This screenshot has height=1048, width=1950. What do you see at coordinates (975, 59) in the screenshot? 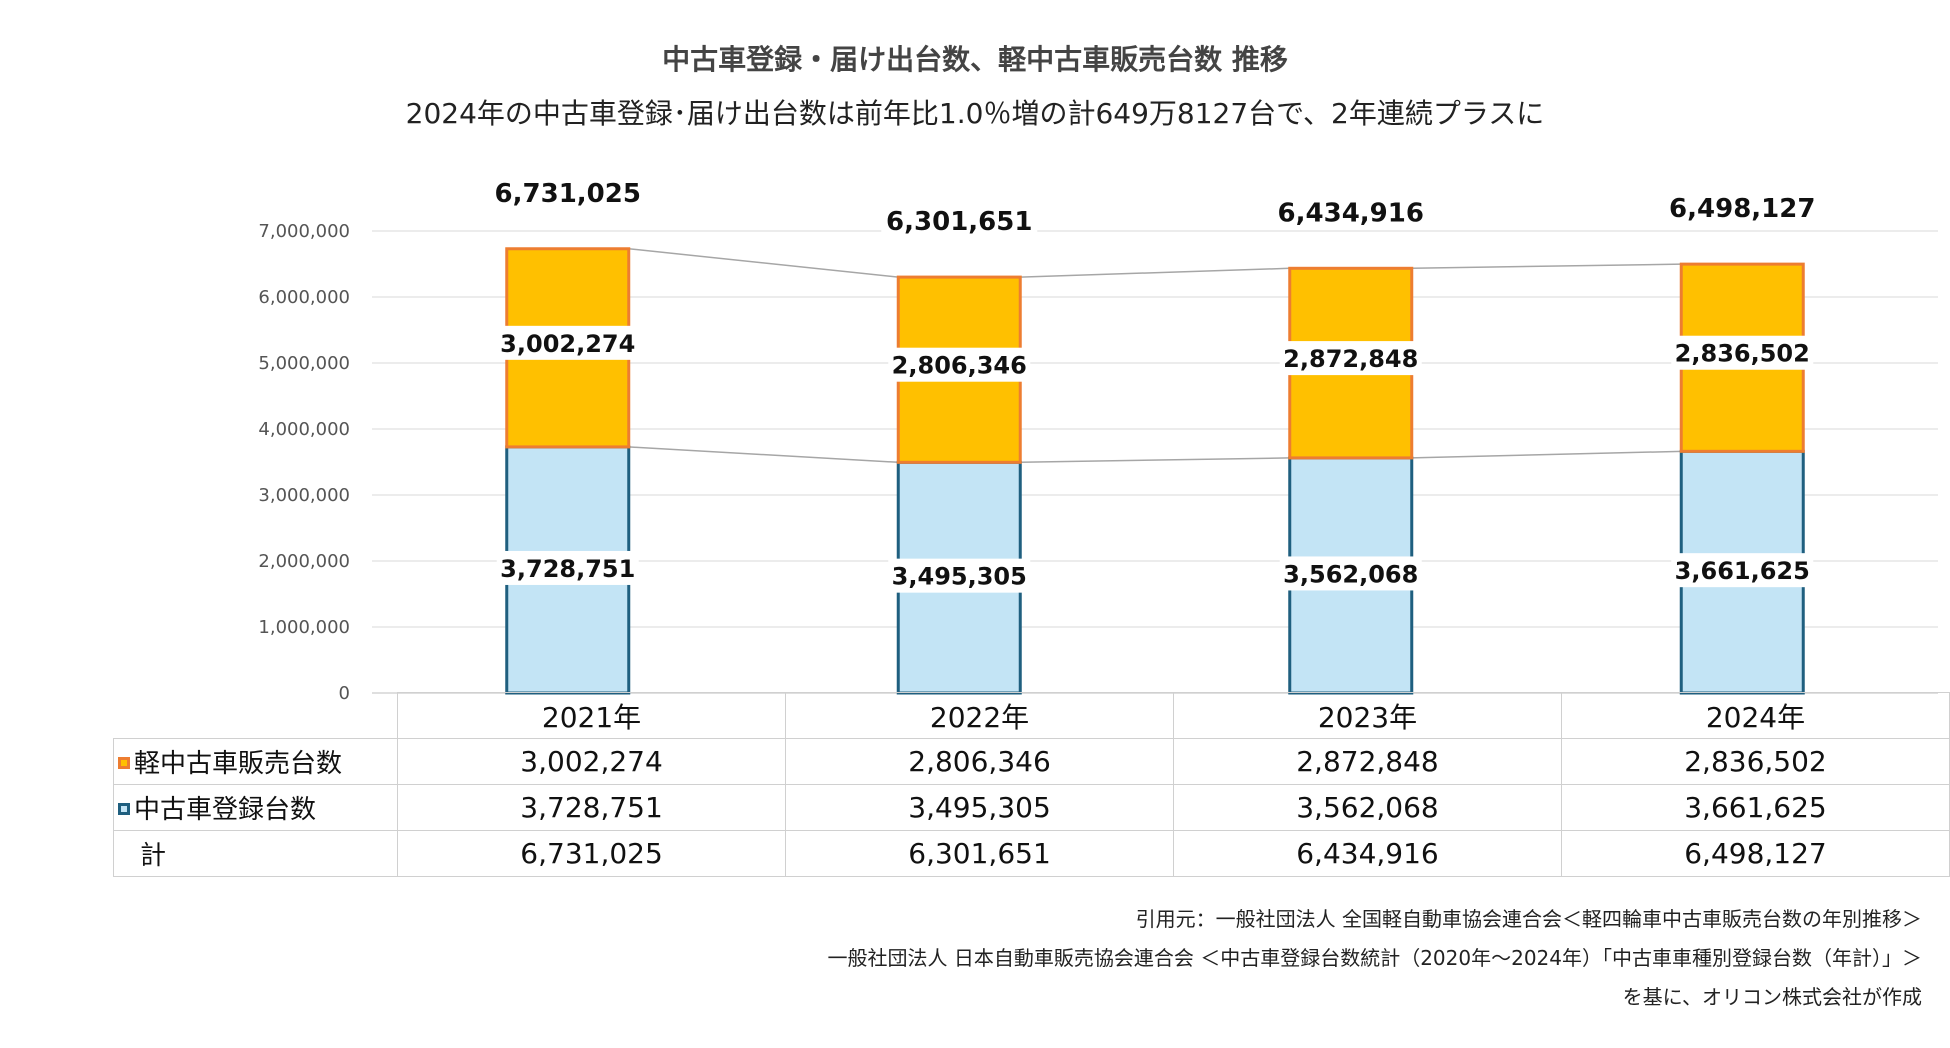
I see `chart-title: 中古車登録・届け出台数、軽中古車販売台数 推移` at bounding box center [975, 59].